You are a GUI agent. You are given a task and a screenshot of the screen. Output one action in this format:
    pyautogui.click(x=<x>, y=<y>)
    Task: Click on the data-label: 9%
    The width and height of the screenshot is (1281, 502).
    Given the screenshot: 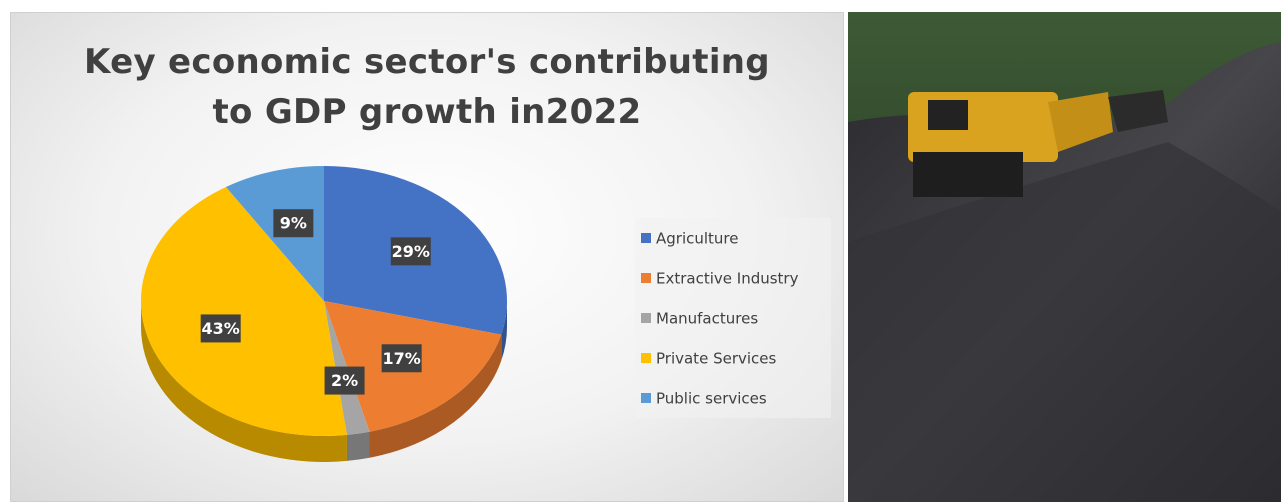 What is the action you would take?
    pyautogui.click(x=293, y=223)
    